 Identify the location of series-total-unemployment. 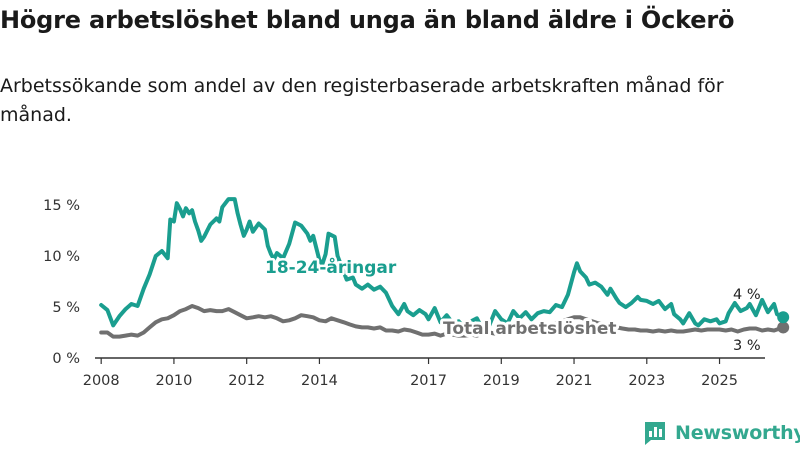
(444, 321).